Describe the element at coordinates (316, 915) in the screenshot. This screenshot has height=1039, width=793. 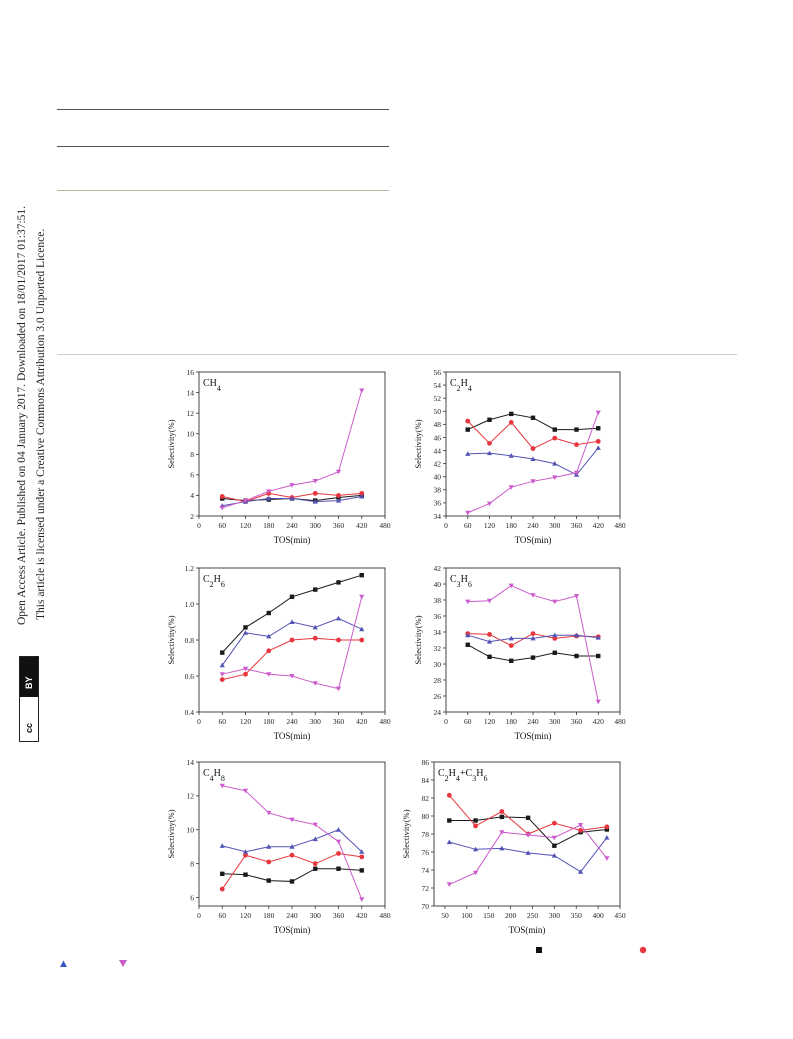
I see `x-tick-label-4-5: 300` at that location.